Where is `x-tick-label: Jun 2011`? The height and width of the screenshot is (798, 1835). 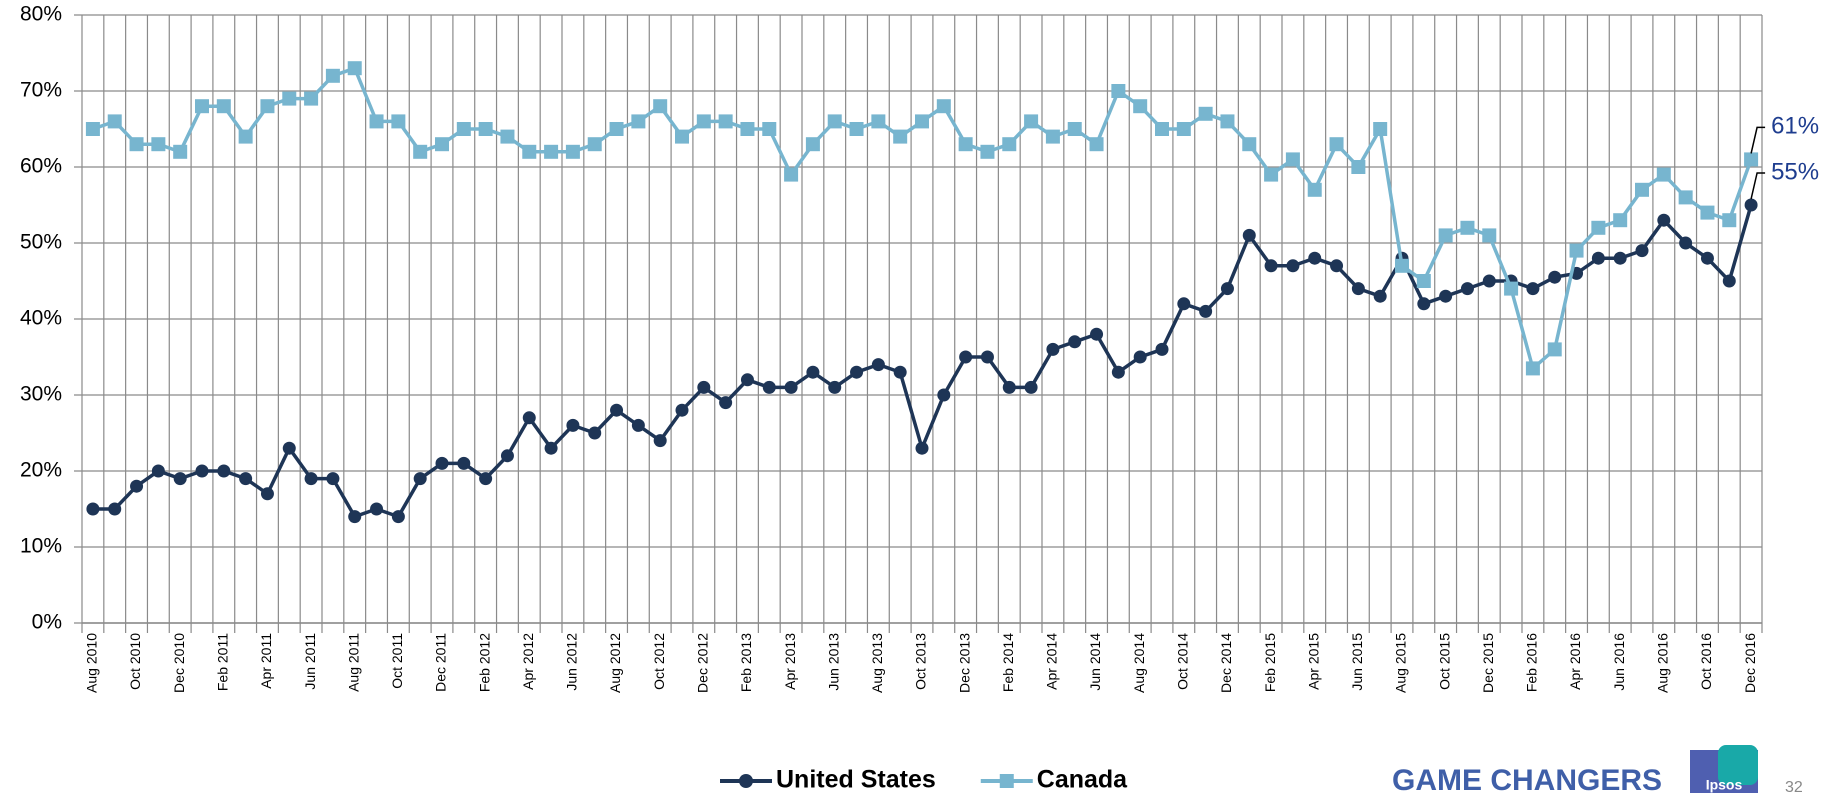
x-tick-label: Jun 2011 is located at coordinates (310, 661).